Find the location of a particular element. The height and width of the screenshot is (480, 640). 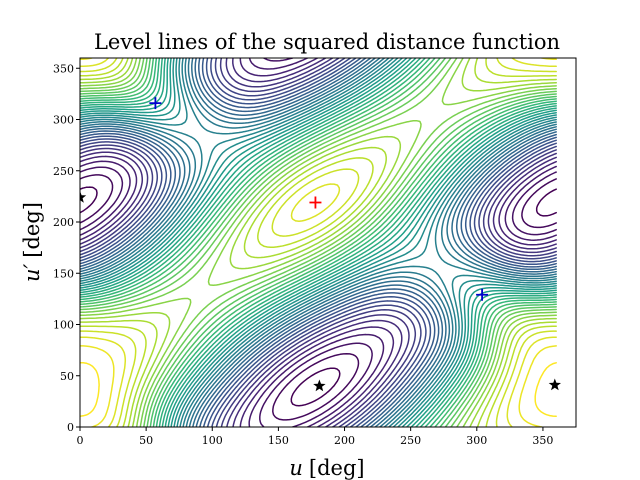

saddle-3-marker is located at coordinates (554, 384).